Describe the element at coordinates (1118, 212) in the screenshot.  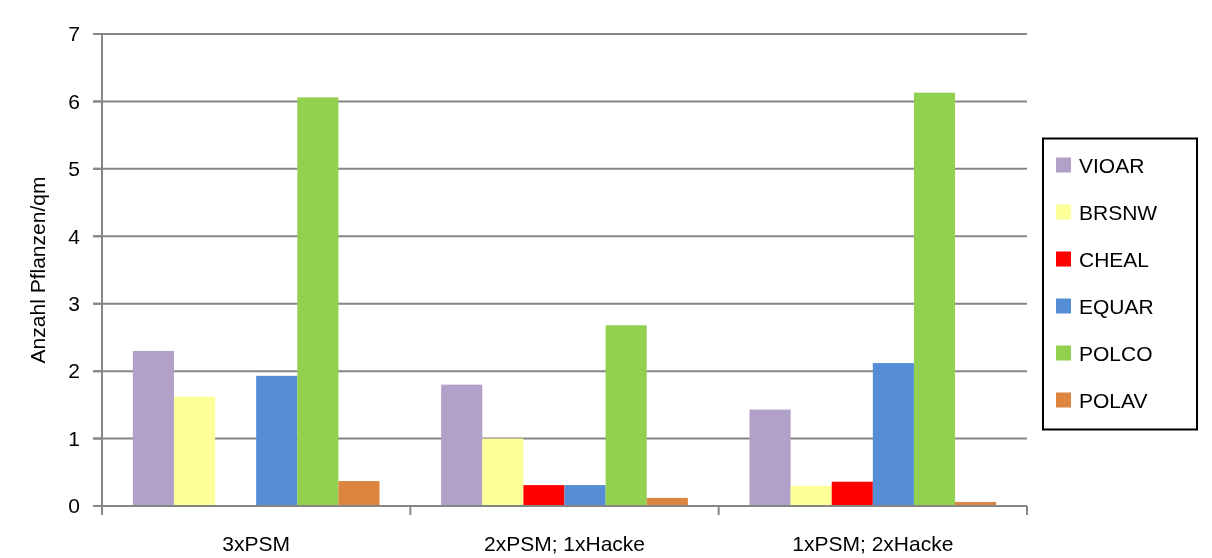
I see `legend-label: BRSNW` at that location.